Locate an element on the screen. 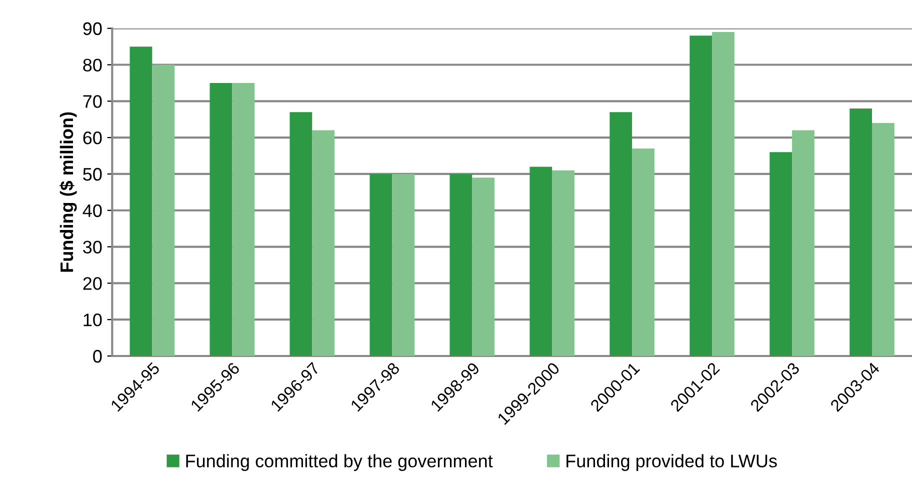 The height and width of the screenshot is (489, 912). y-tick-label: 90 is located at coordinates (92, 29).